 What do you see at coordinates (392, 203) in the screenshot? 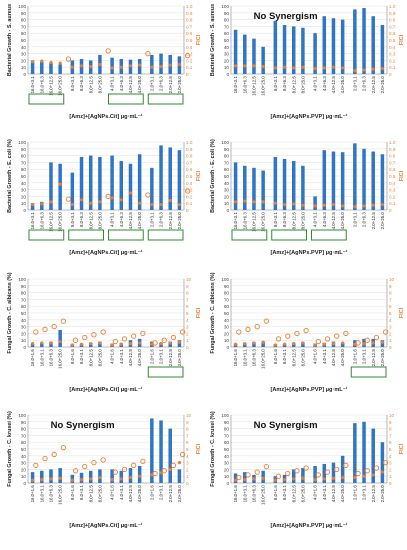
I see `y2-tick-label: 0.1` at bounding box center [392, 203].